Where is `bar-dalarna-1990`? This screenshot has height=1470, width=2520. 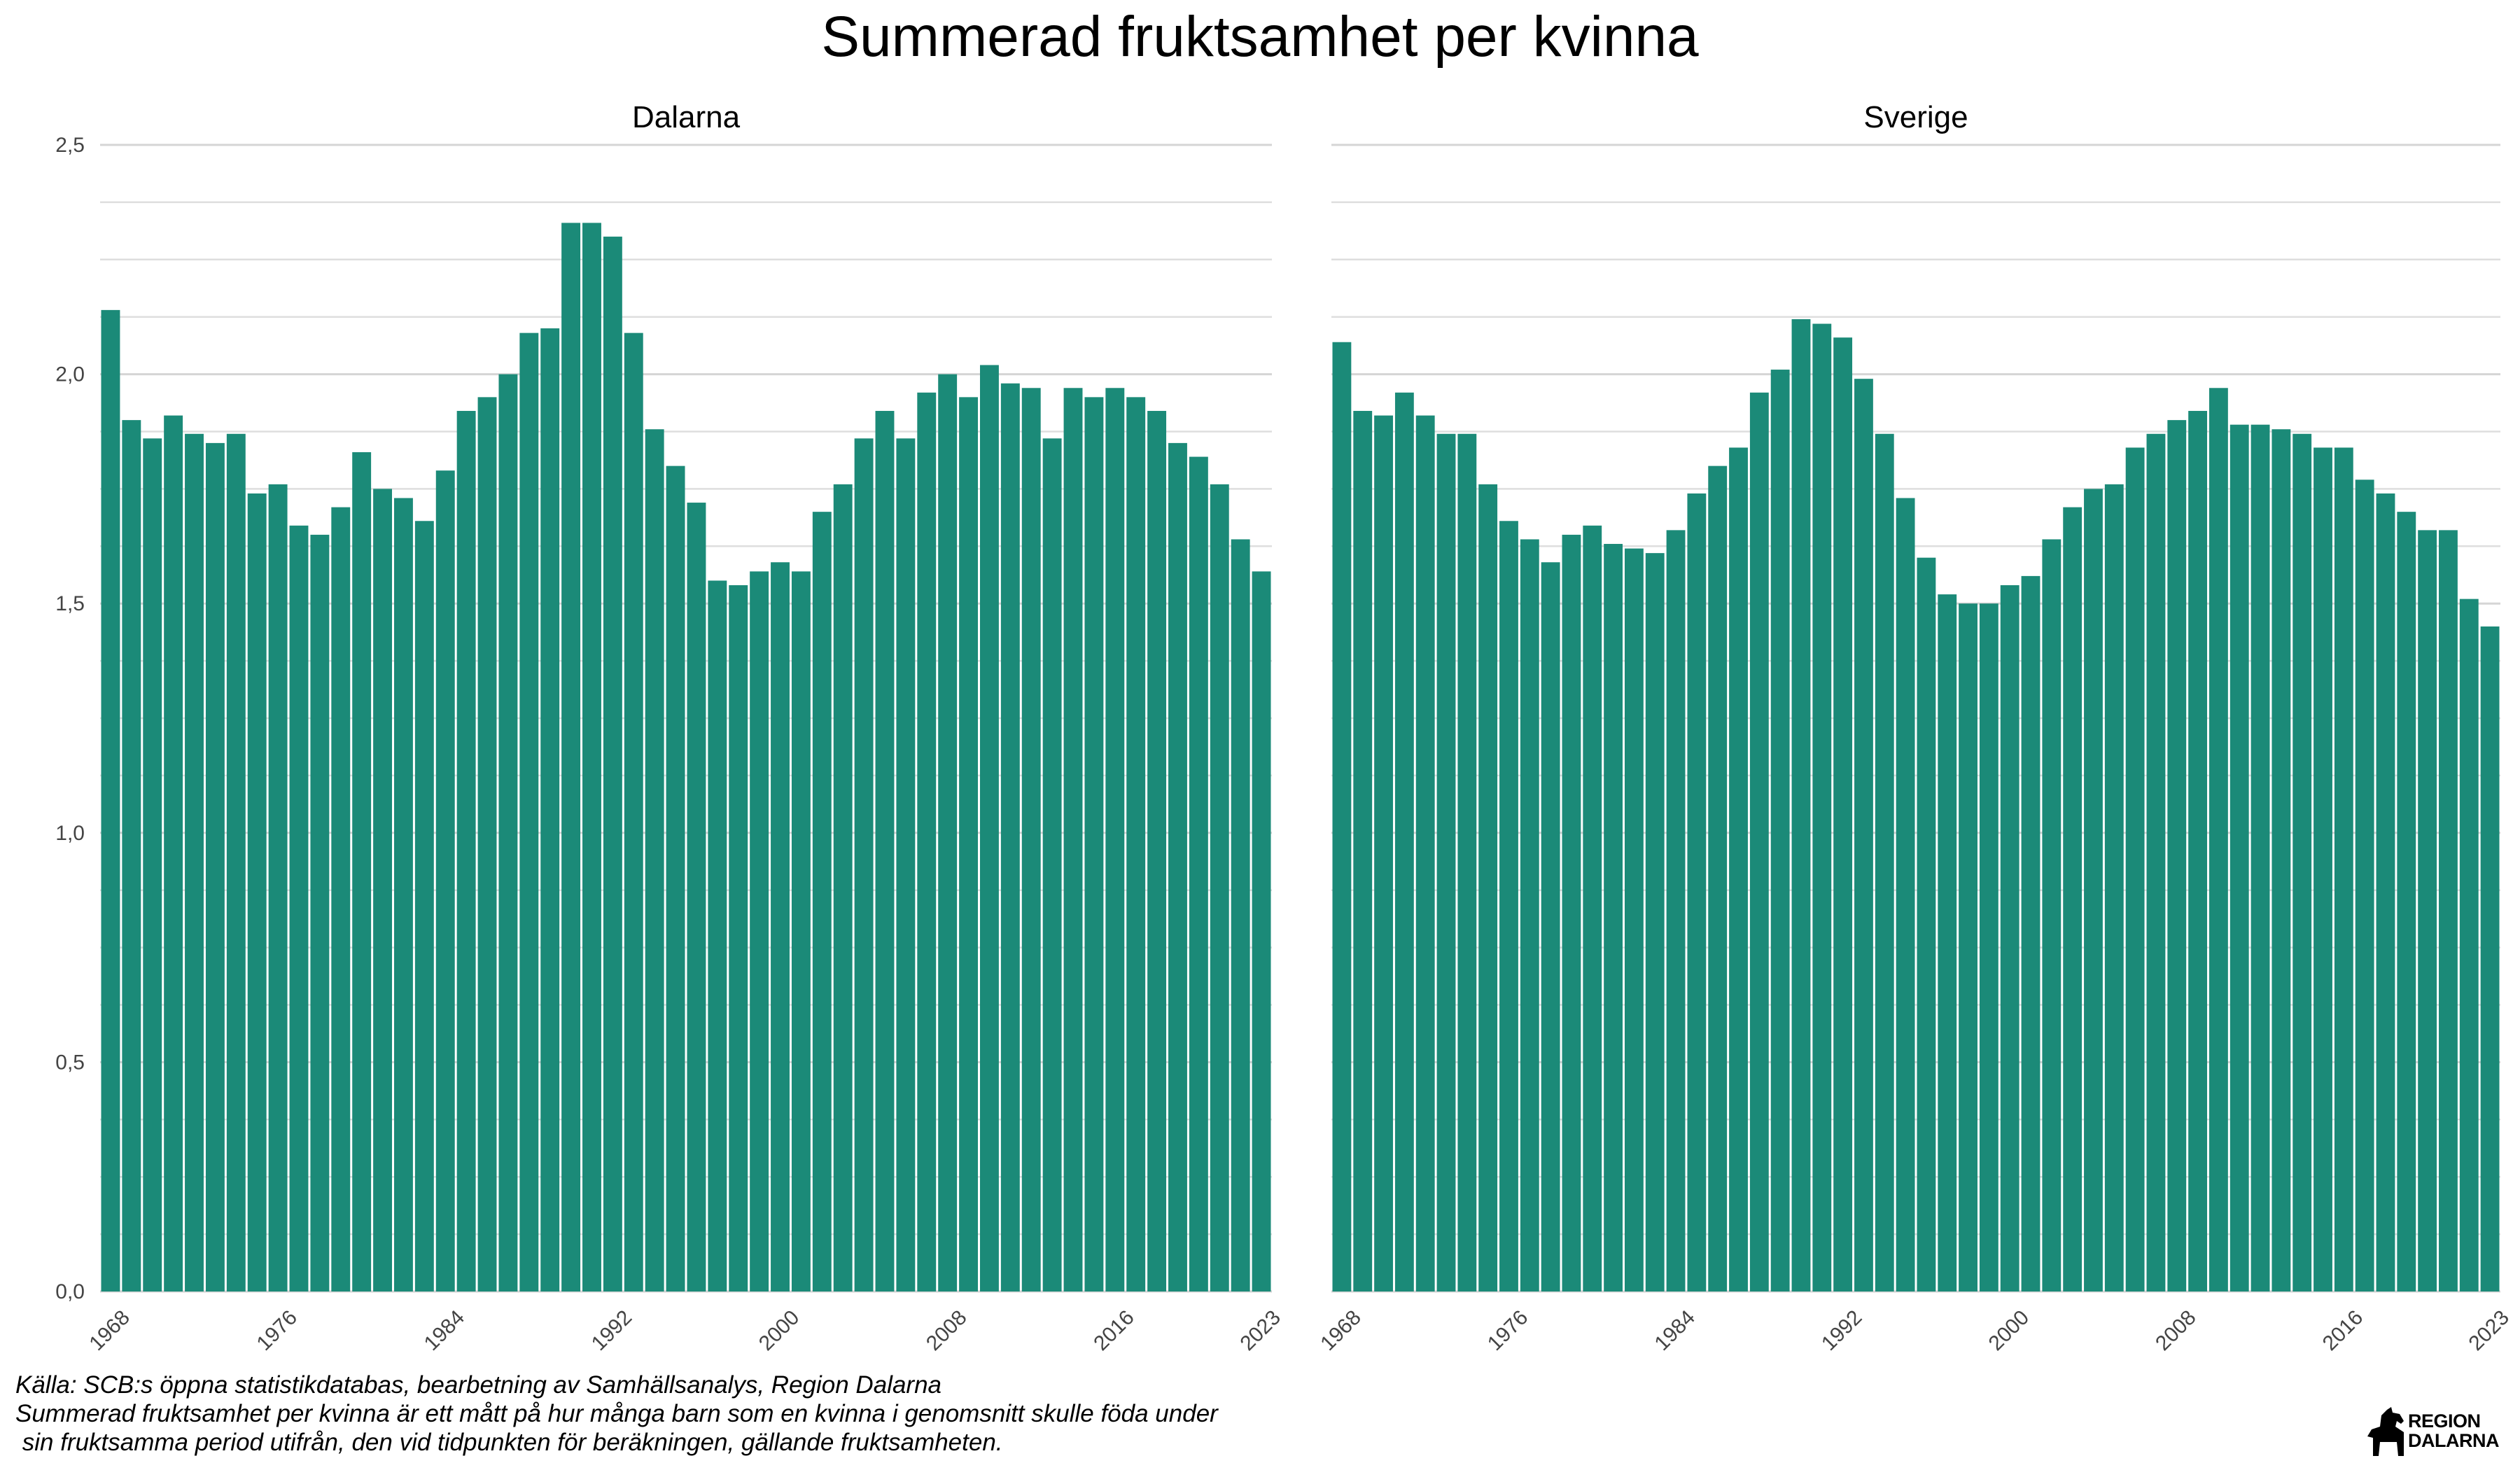
bar-dalarna-1990 is located at coordinates (571, 757).